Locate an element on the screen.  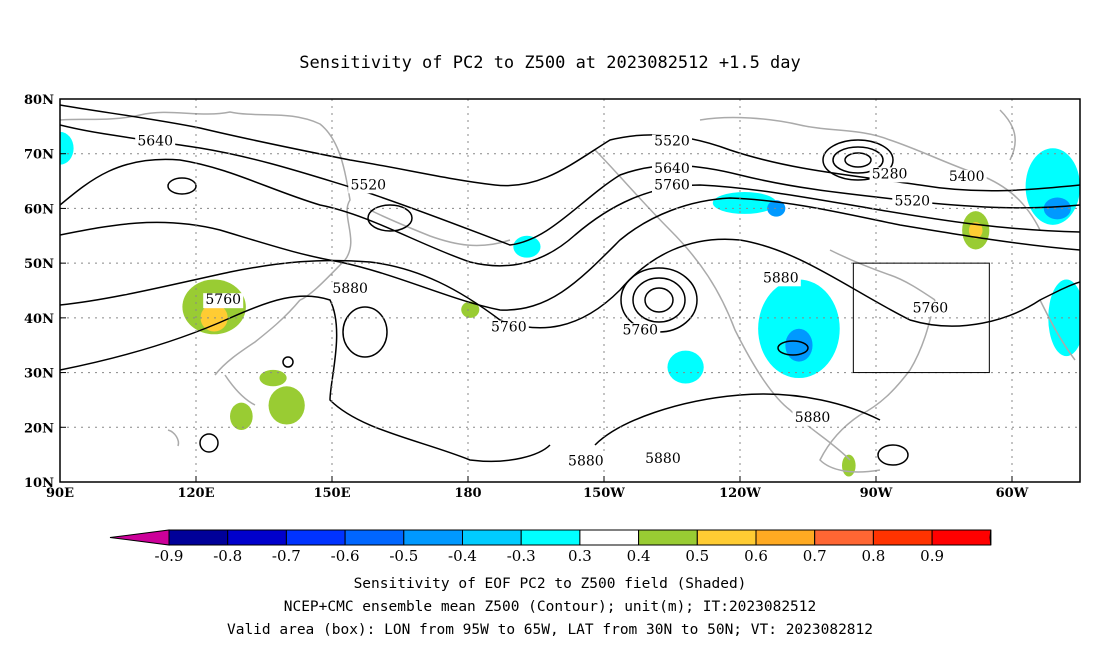
lon-tick-label: 150W is located at coordinates (604, 493).